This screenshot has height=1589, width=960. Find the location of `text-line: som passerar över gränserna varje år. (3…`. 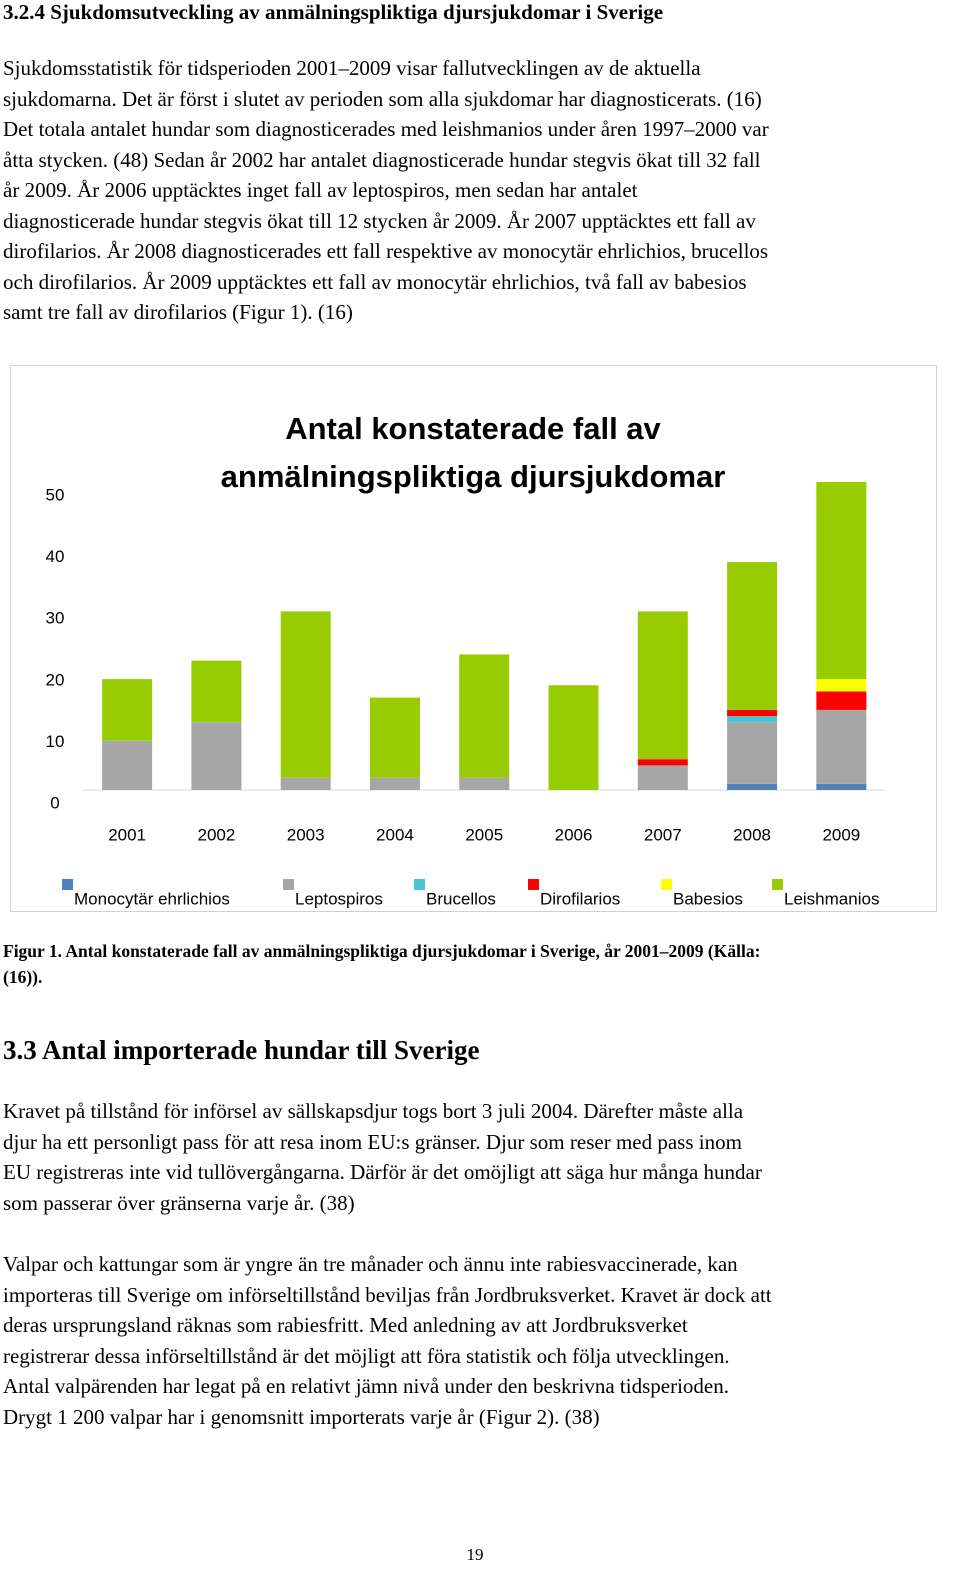

text-line: som passerar över gränserna varje år. (3… is located at coordinates (179, 1202).